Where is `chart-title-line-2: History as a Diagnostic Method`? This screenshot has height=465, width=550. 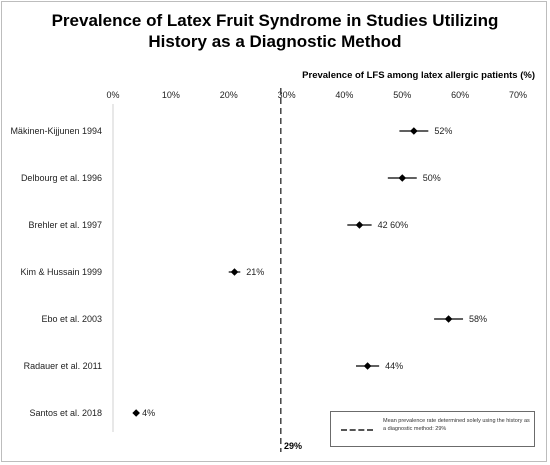
chart-title-line-2: History as a Diagnostic Method is located at coordinates (275, 41).